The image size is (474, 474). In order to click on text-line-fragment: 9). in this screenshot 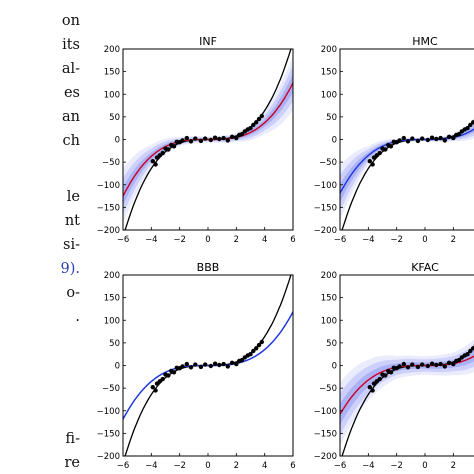, I will do `click(70, 269)`.